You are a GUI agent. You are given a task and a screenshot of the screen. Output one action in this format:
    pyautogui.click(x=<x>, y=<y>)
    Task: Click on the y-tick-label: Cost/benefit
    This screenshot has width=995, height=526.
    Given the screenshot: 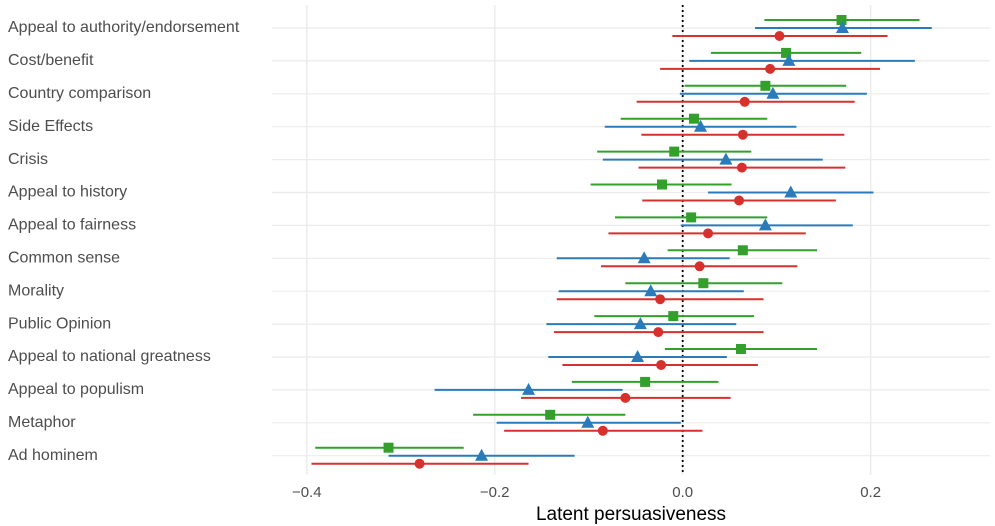 What is the action you would take?
    pyautogui.click(x=51, y=60)
    